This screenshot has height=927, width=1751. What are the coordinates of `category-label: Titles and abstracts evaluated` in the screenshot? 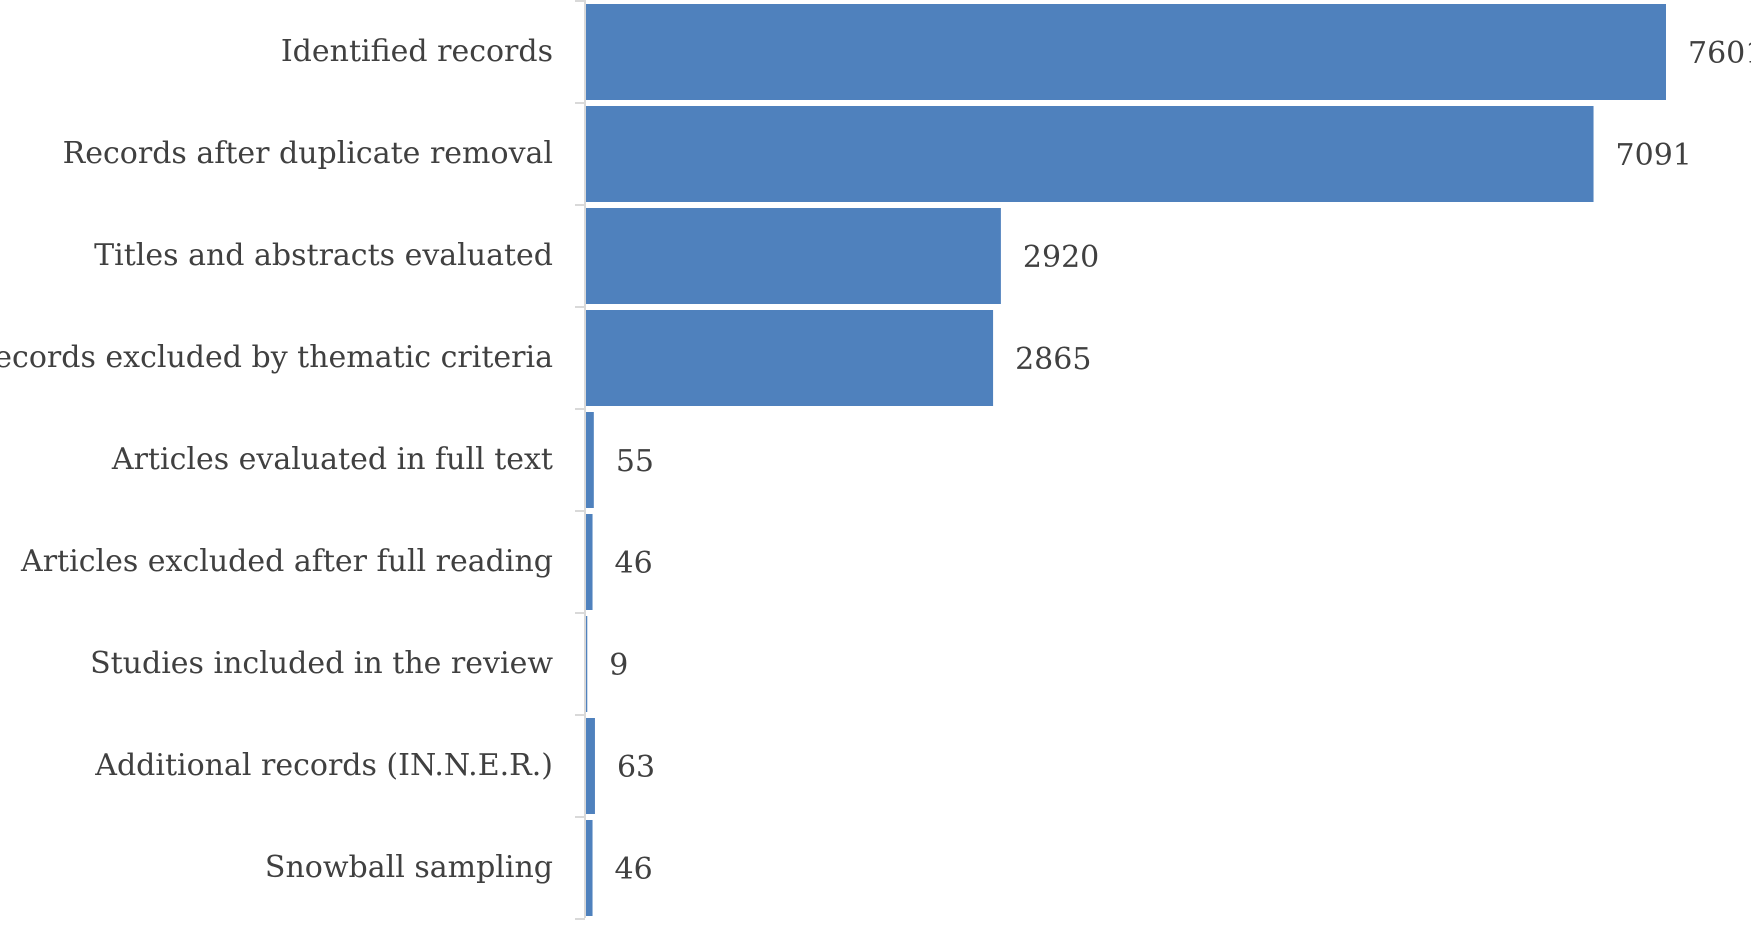 It's located at (323, 255).